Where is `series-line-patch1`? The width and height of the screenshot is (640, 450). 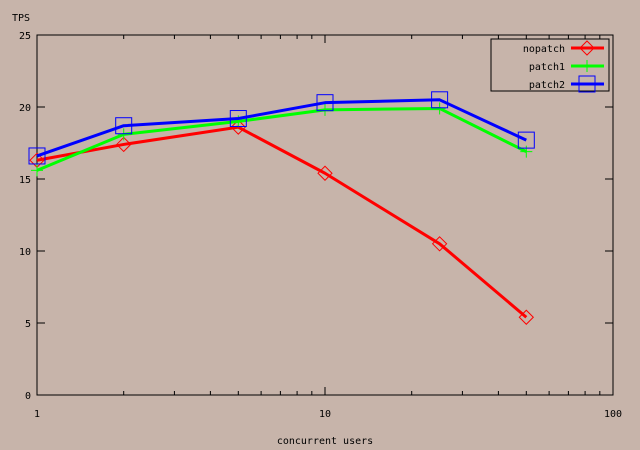 series-line-patch1 is located at coordinates (281, 139).